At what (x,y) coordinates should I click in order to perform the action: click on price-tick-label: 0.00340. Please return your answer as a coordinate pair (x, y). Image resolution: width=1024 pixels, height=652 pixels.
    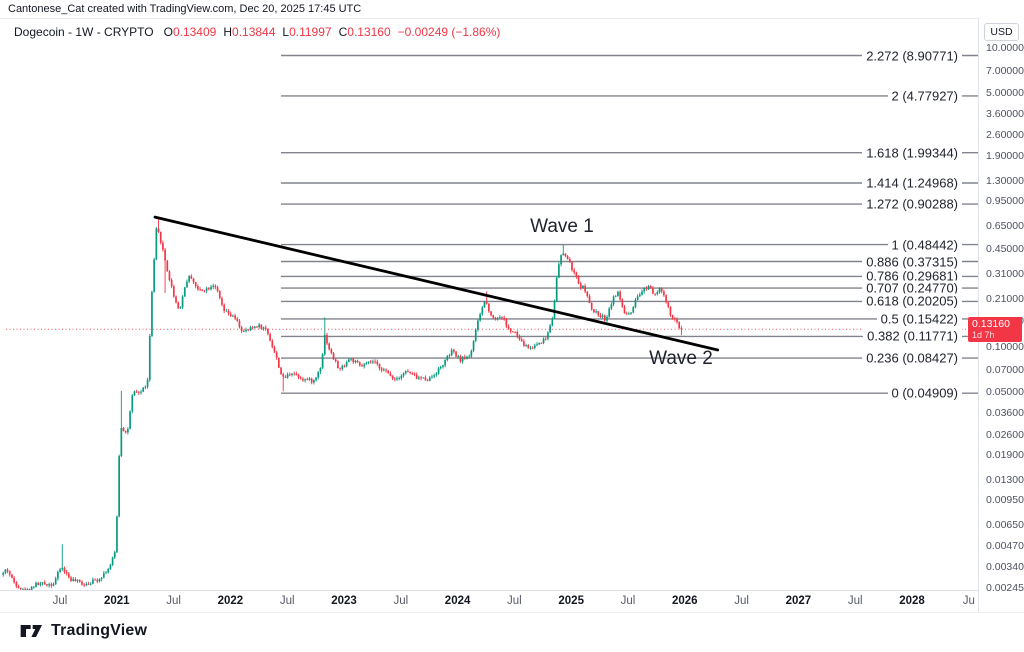
    Looking at the image, I should click on (1005, 566).